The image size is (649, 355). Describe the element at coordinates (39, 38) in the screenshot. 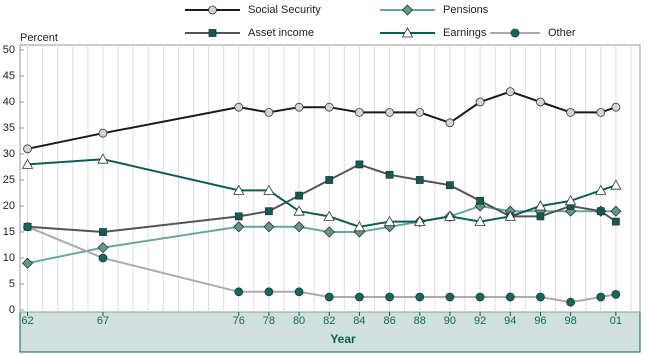

I see `y-axis-label: Percent` at that location.